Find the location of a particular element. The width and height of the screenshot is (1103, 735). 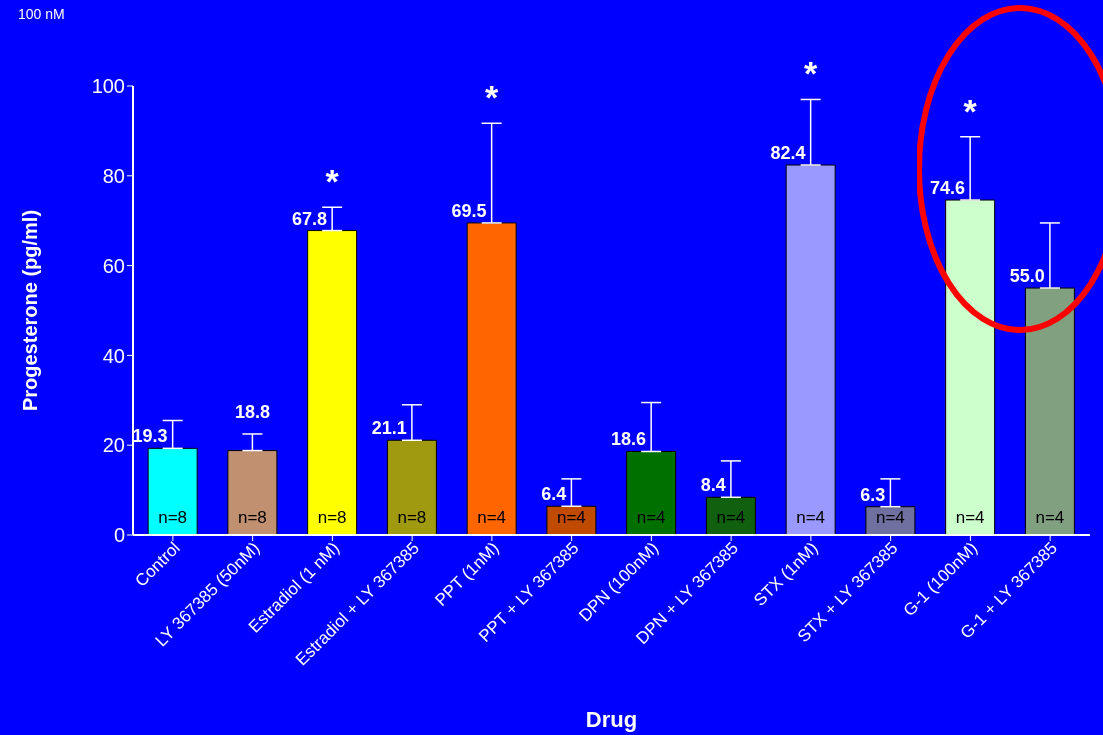

data-label: 74.6 is located at coordinates (948, 188).